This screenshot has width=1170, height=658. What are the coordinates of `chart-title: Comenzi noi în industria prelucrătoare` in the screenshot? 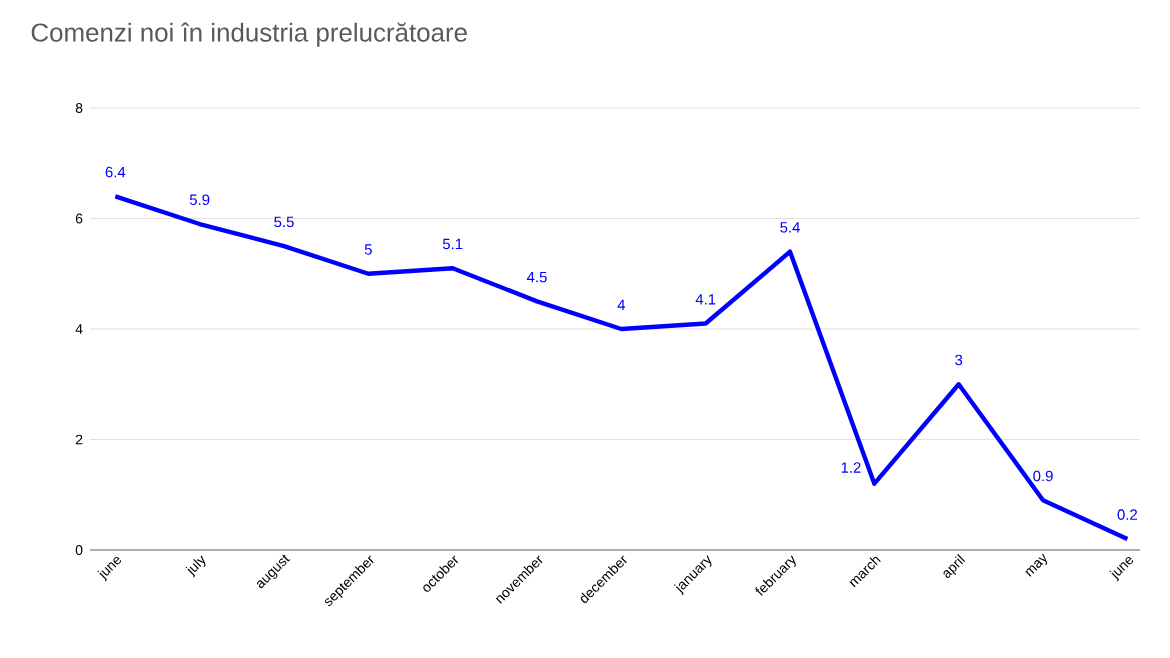 It's located at (249, 34).